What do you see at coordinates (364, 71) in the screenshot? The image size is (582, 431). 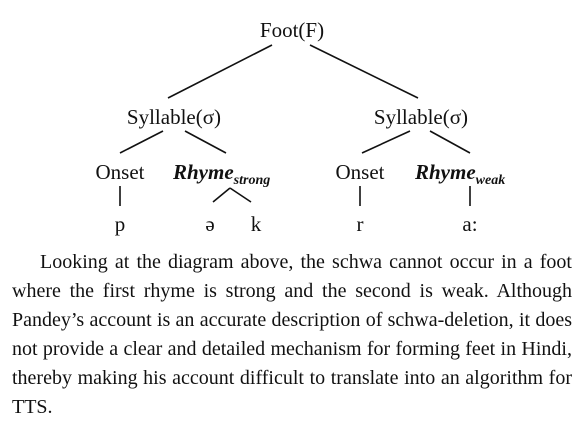 I see `edge-foot-syllable-right` at bounding box center [364, 71].